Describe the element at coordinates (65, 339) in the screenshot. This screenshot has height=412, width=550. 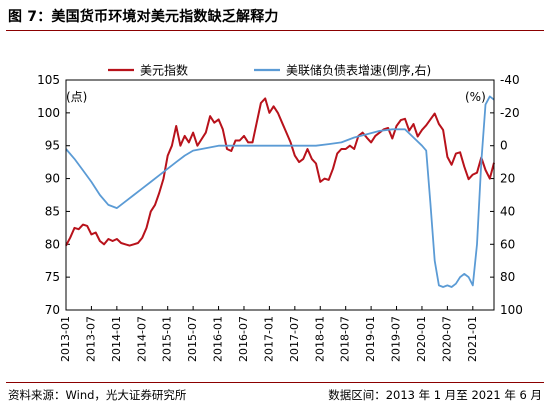
I see `x-tick-label: 2013-01` at that location.